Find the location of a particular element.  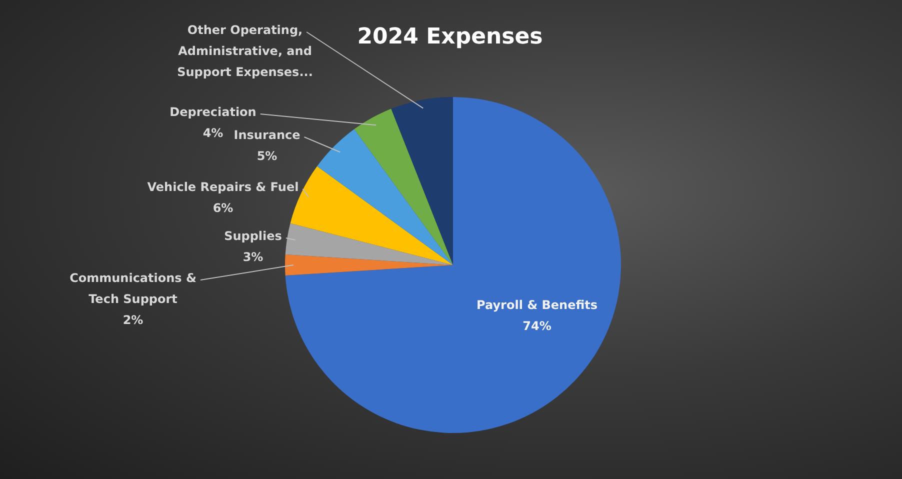

data-label: 74% is located at coordinates (537, 326).